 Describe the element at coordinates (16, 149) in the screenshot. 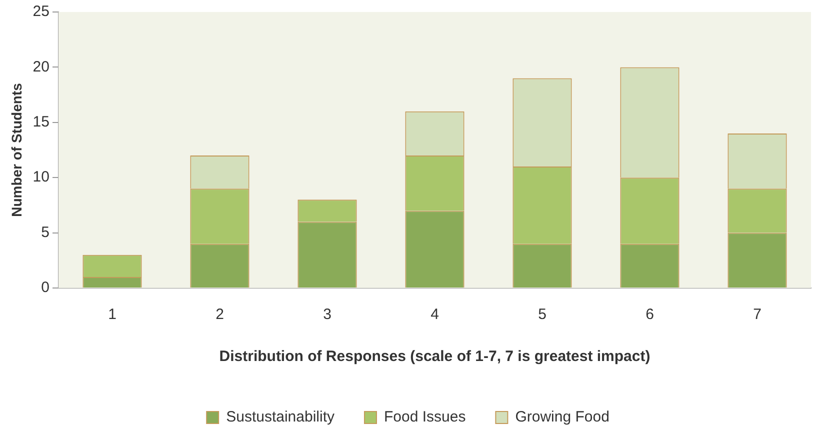

I see `y-axis-title: Number of Students` at that location.